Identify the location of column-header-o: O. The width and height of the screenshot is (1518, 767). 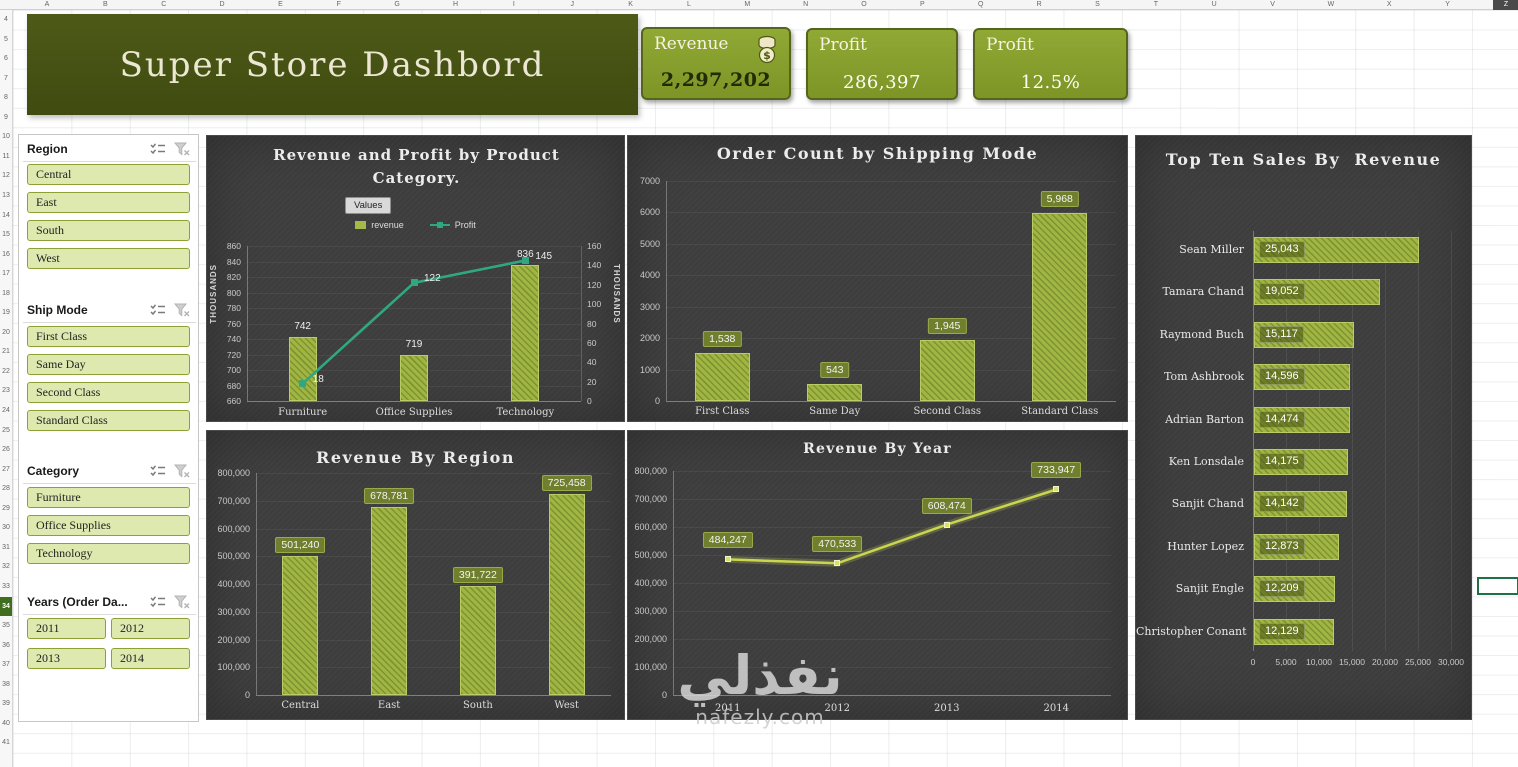
(864, 4).